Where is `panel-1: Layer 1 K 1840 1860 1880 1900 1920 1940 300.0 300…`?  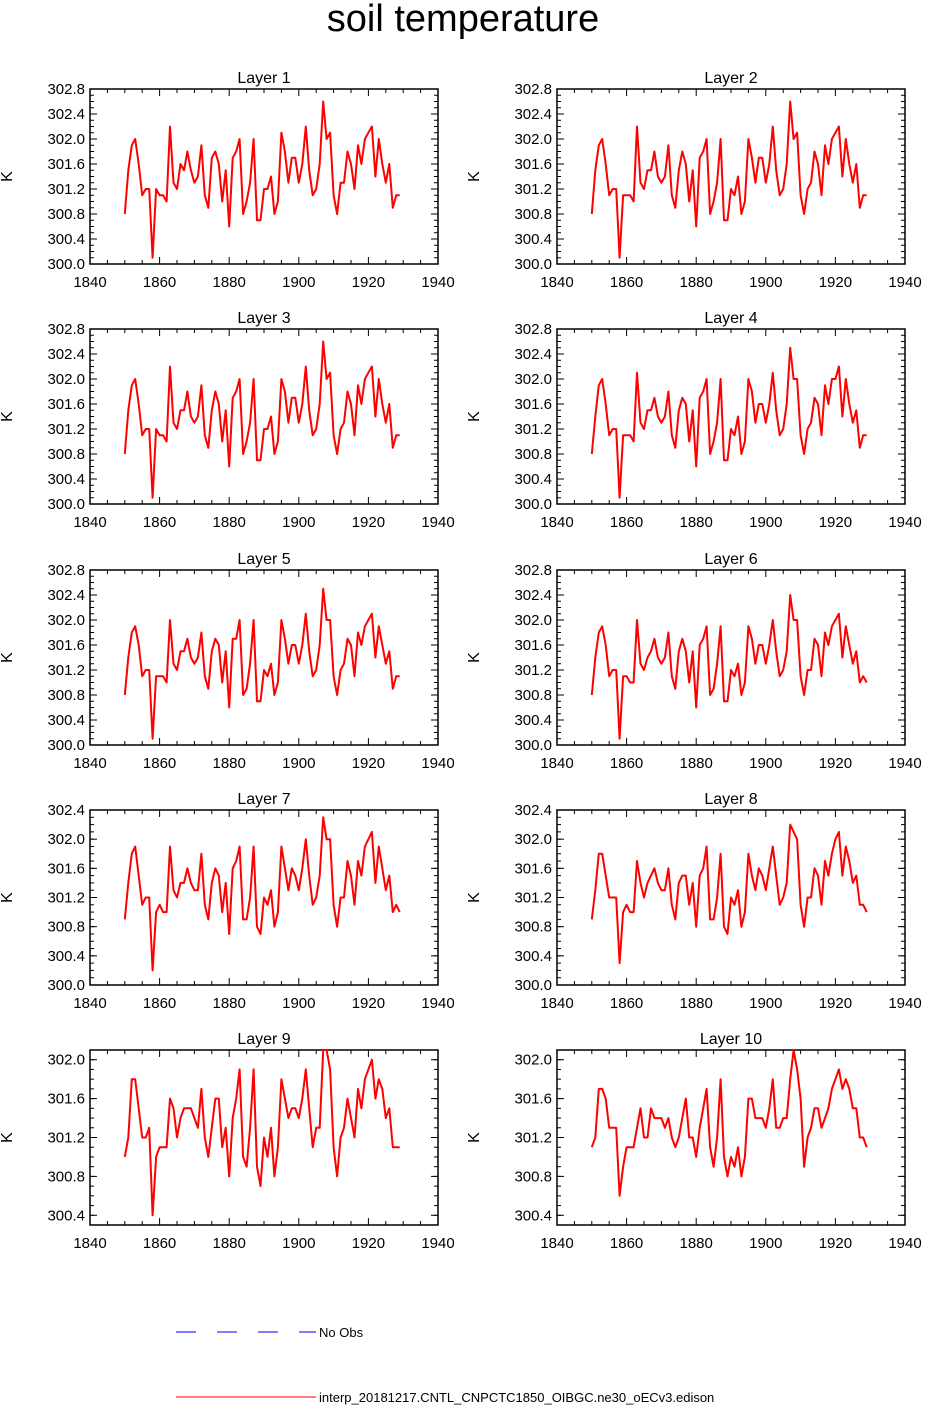 panel-1: Layer 1 K 1840 1860 1880 1900 1920 1940 300.0 300… is located at coordinates (227, 180).